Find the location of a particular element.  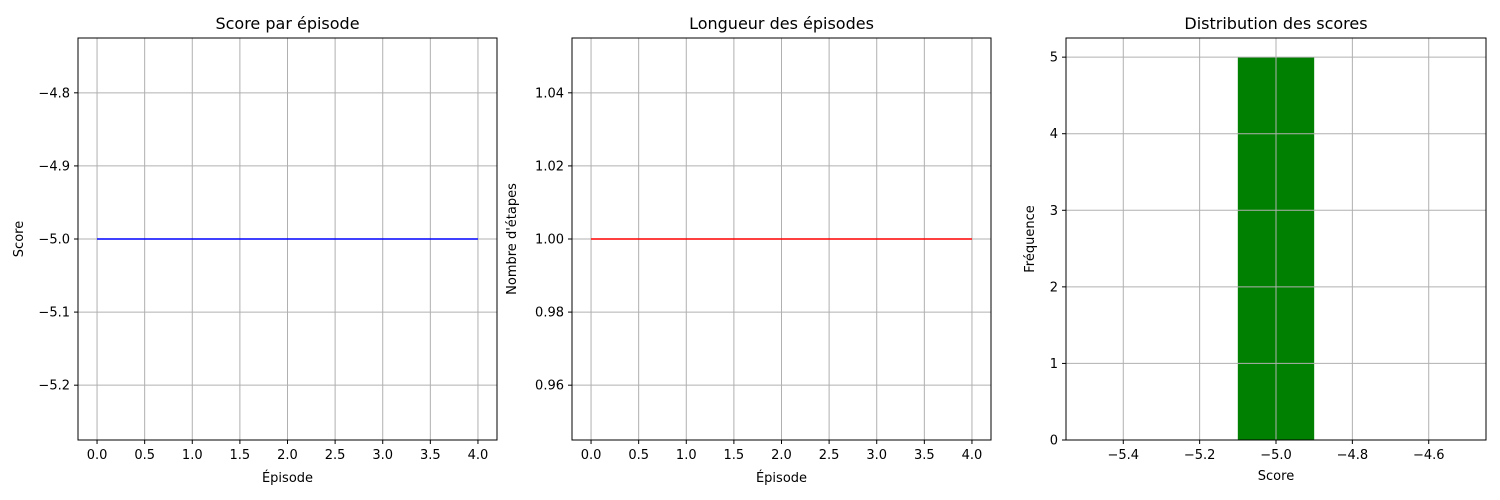

x-axis-label: Score is located at coordinates (1276, 476).